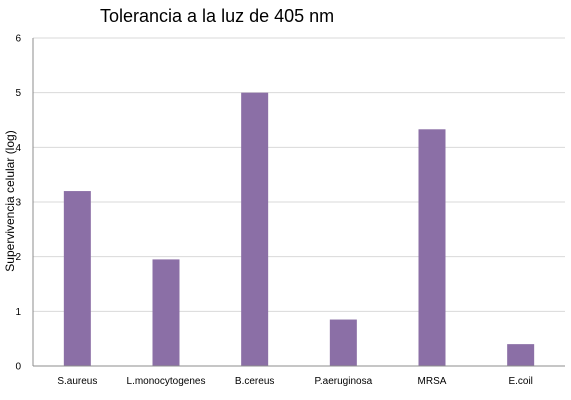 The height and width of the screenshot is (400, 571). I want to click on bar-mrsa, so click(432, 247).